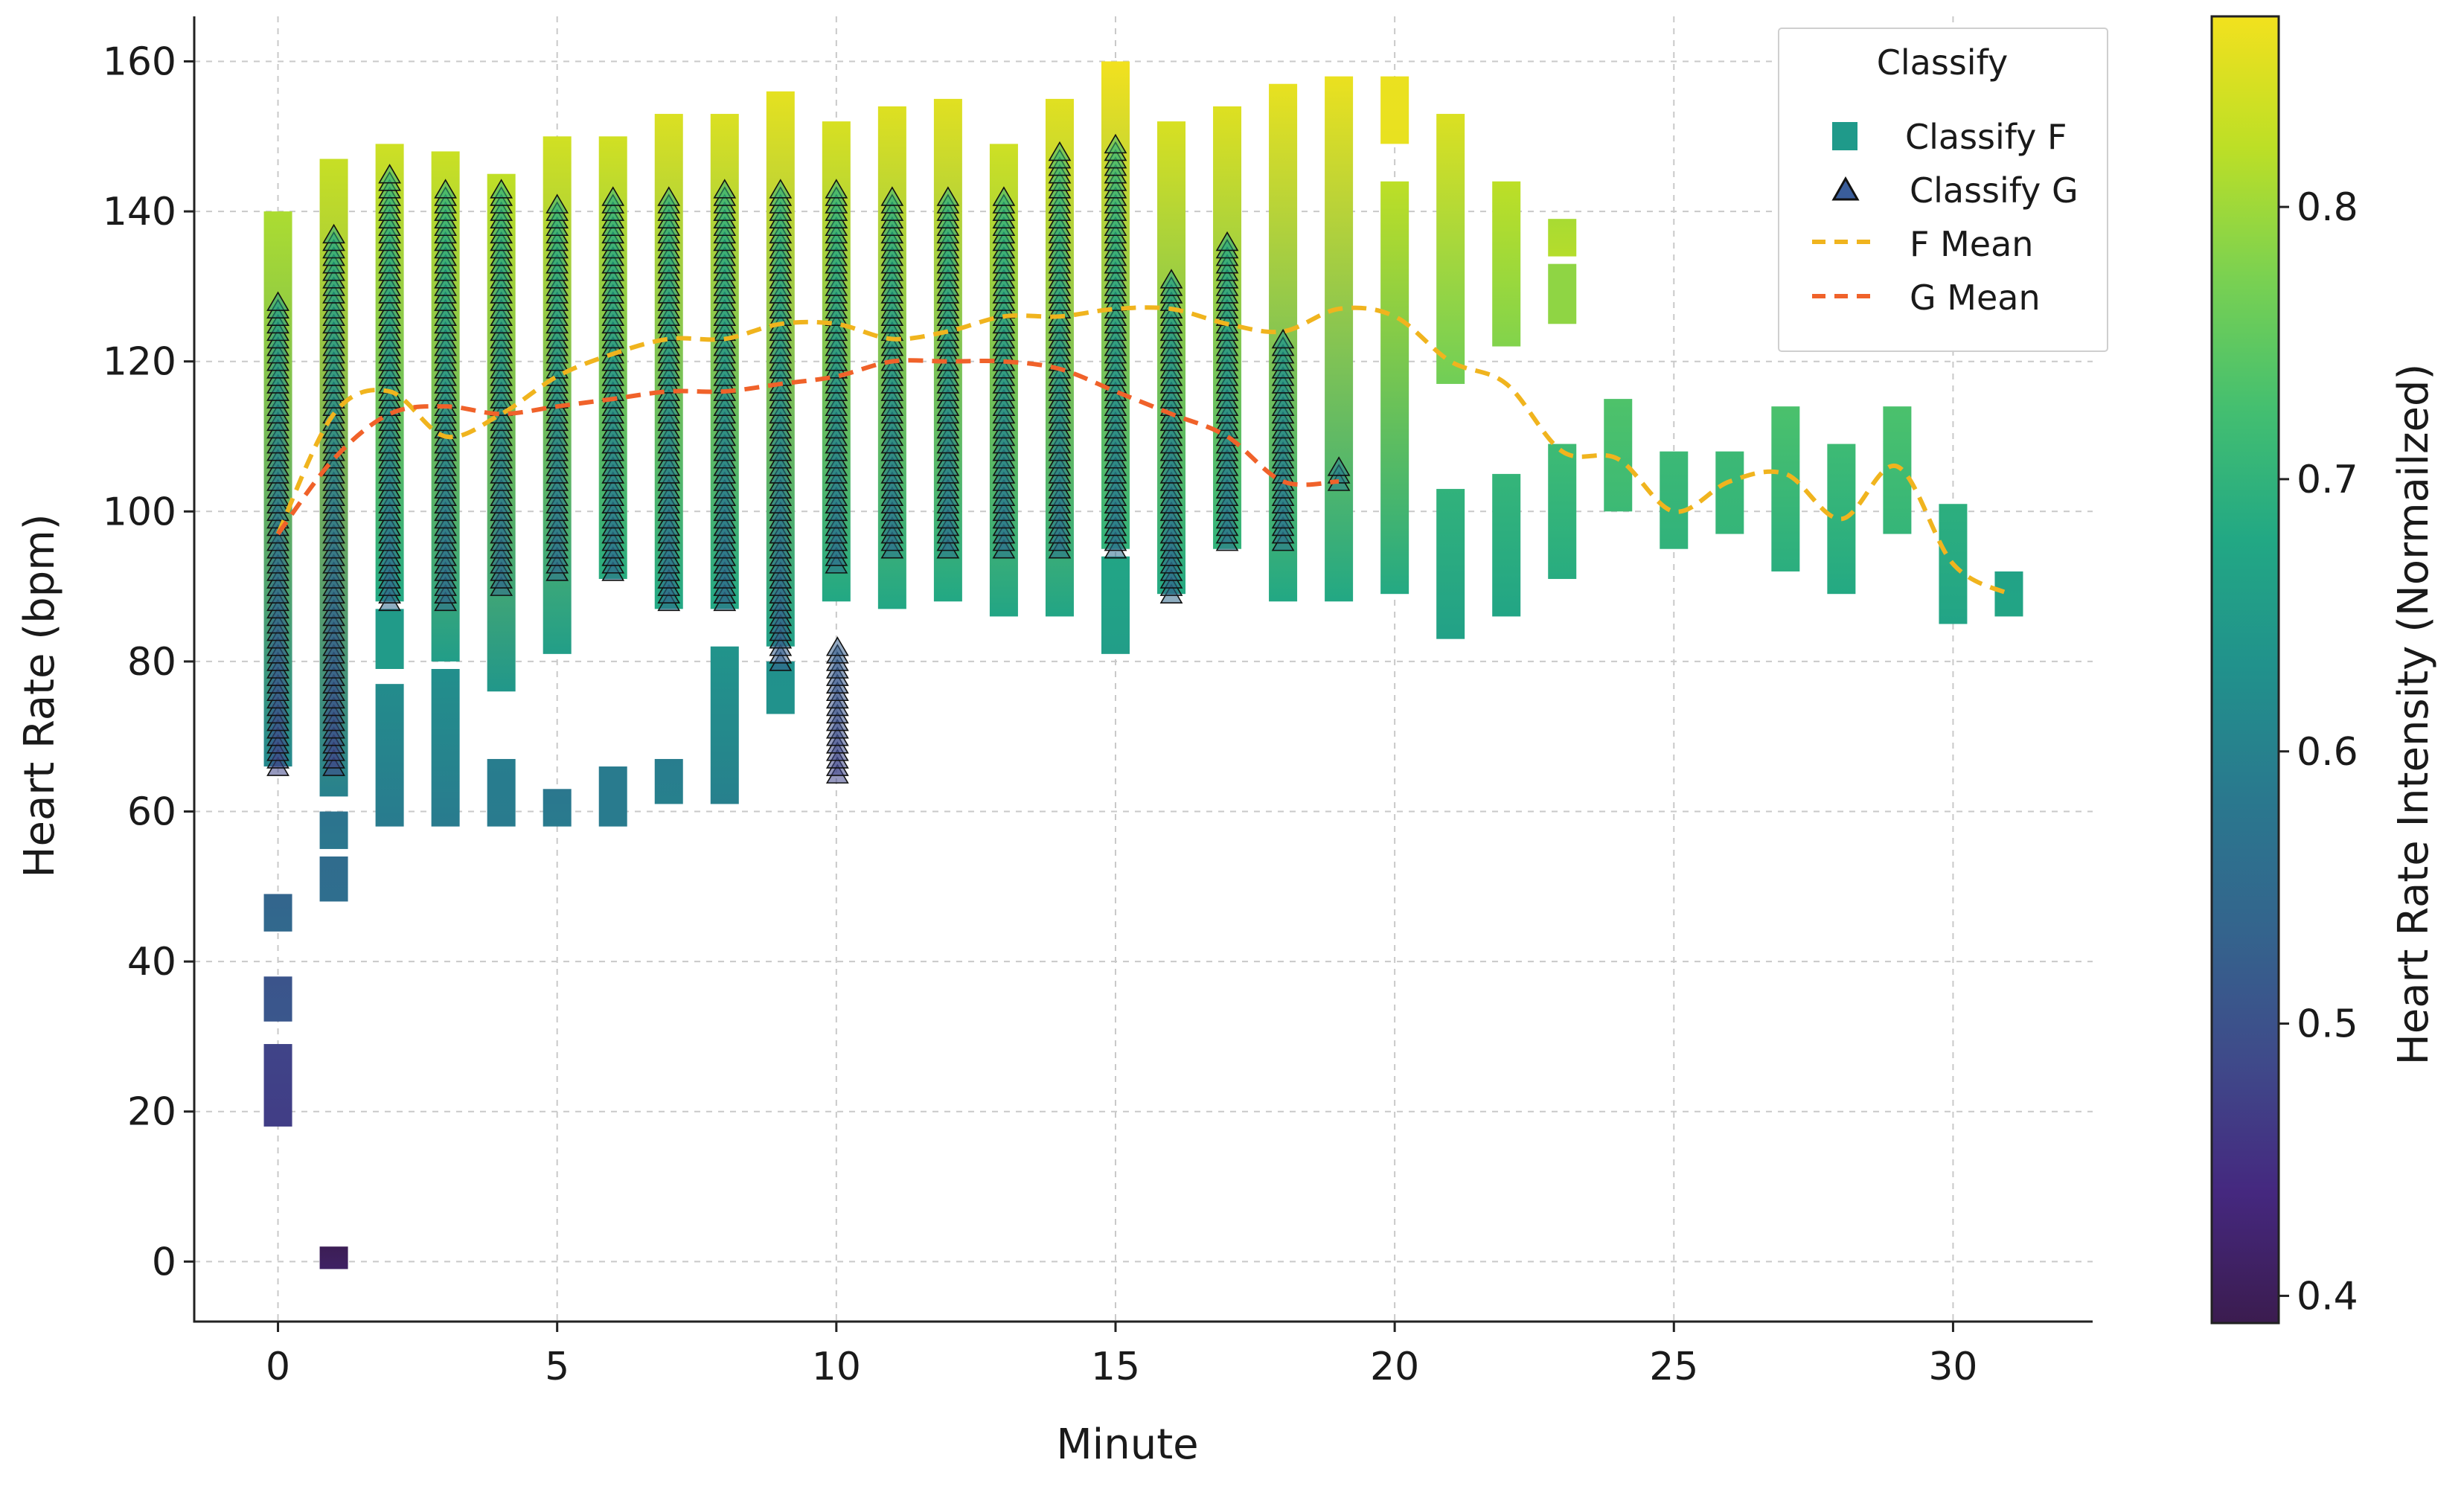  What do you see at coordinates (139, 362) in the screenshot?
I see `y-tick-label: 120` at bounding box center [139, 362].